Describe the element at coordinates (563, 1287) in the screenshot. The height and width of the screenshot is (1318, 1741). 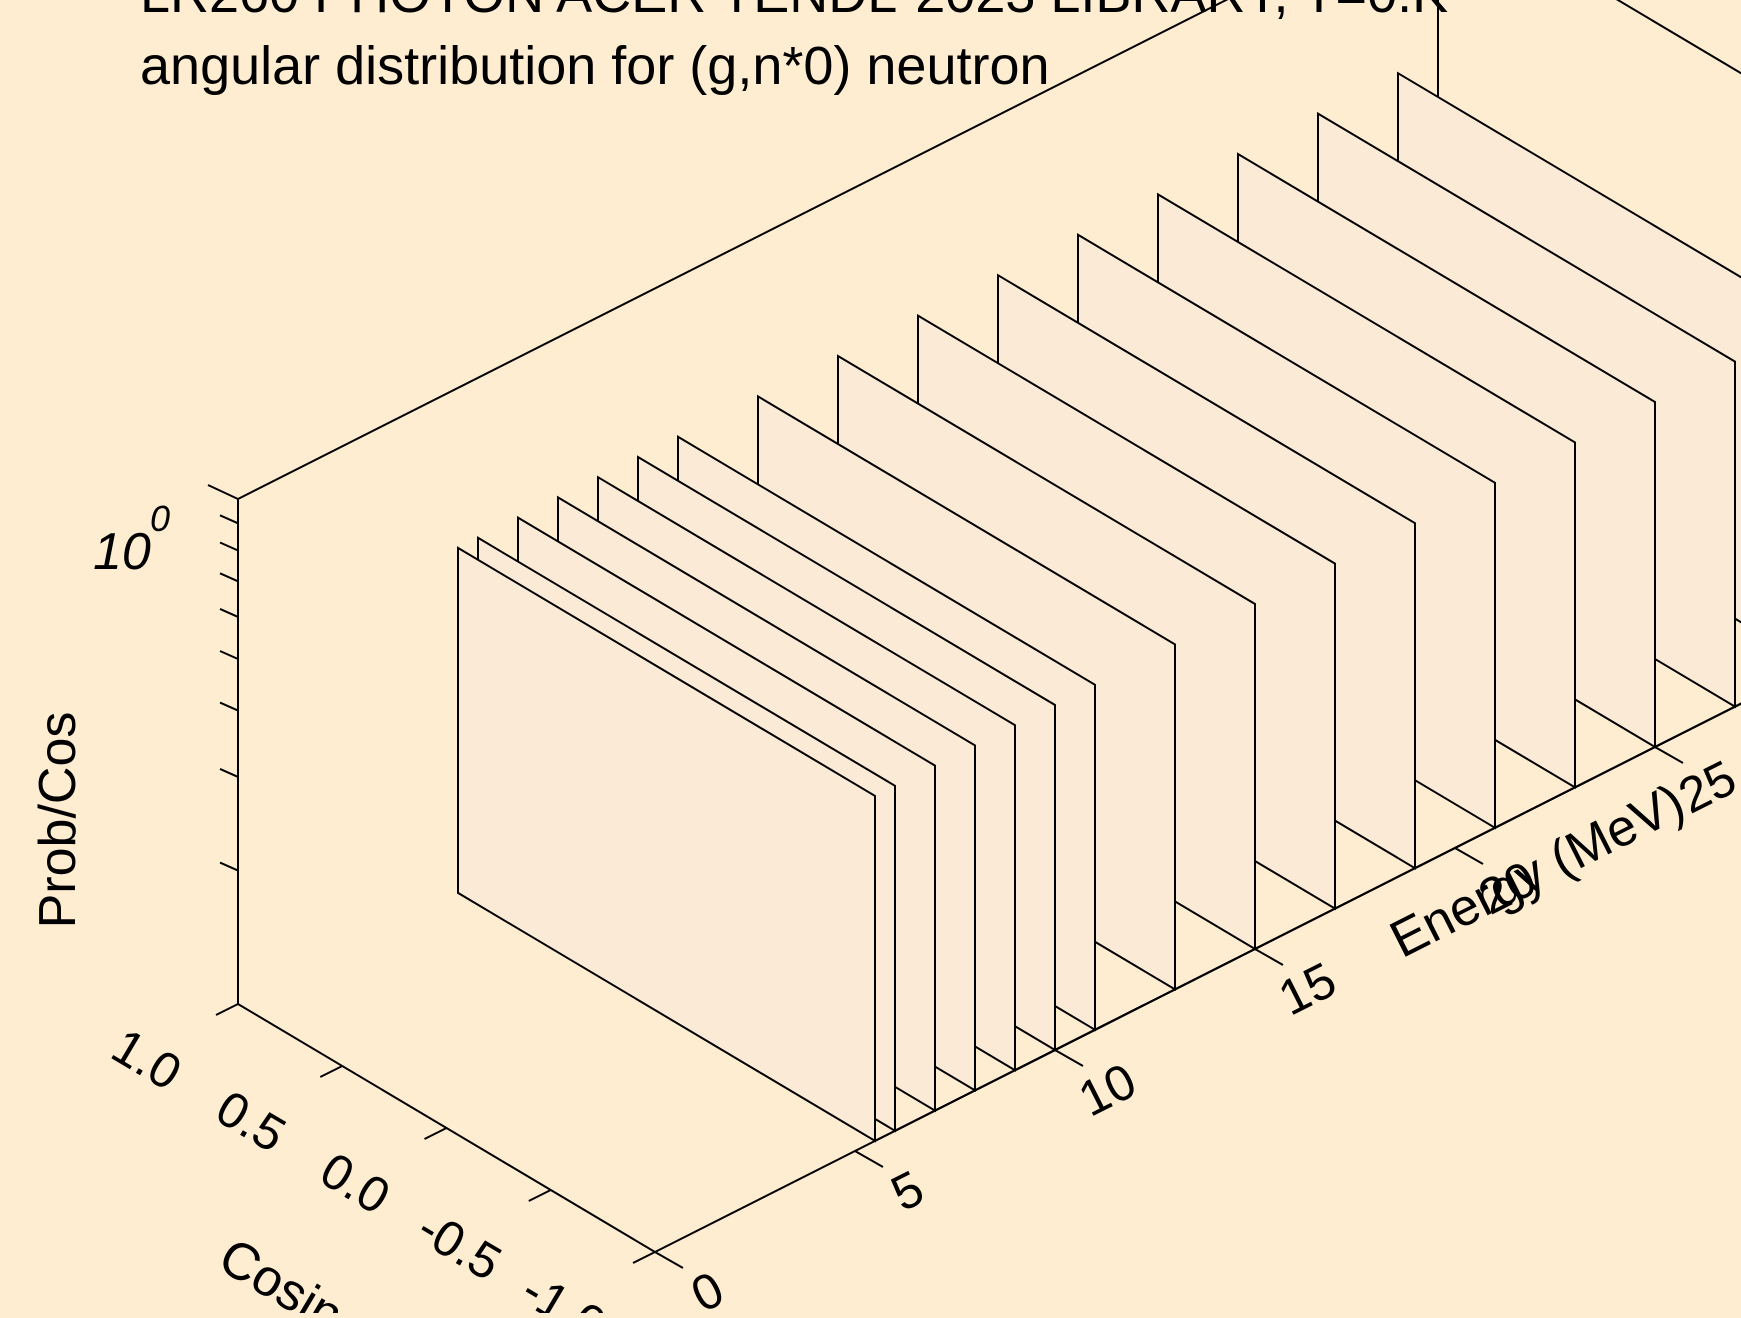
I see `cosine-tick-label: -1.0` at that location.